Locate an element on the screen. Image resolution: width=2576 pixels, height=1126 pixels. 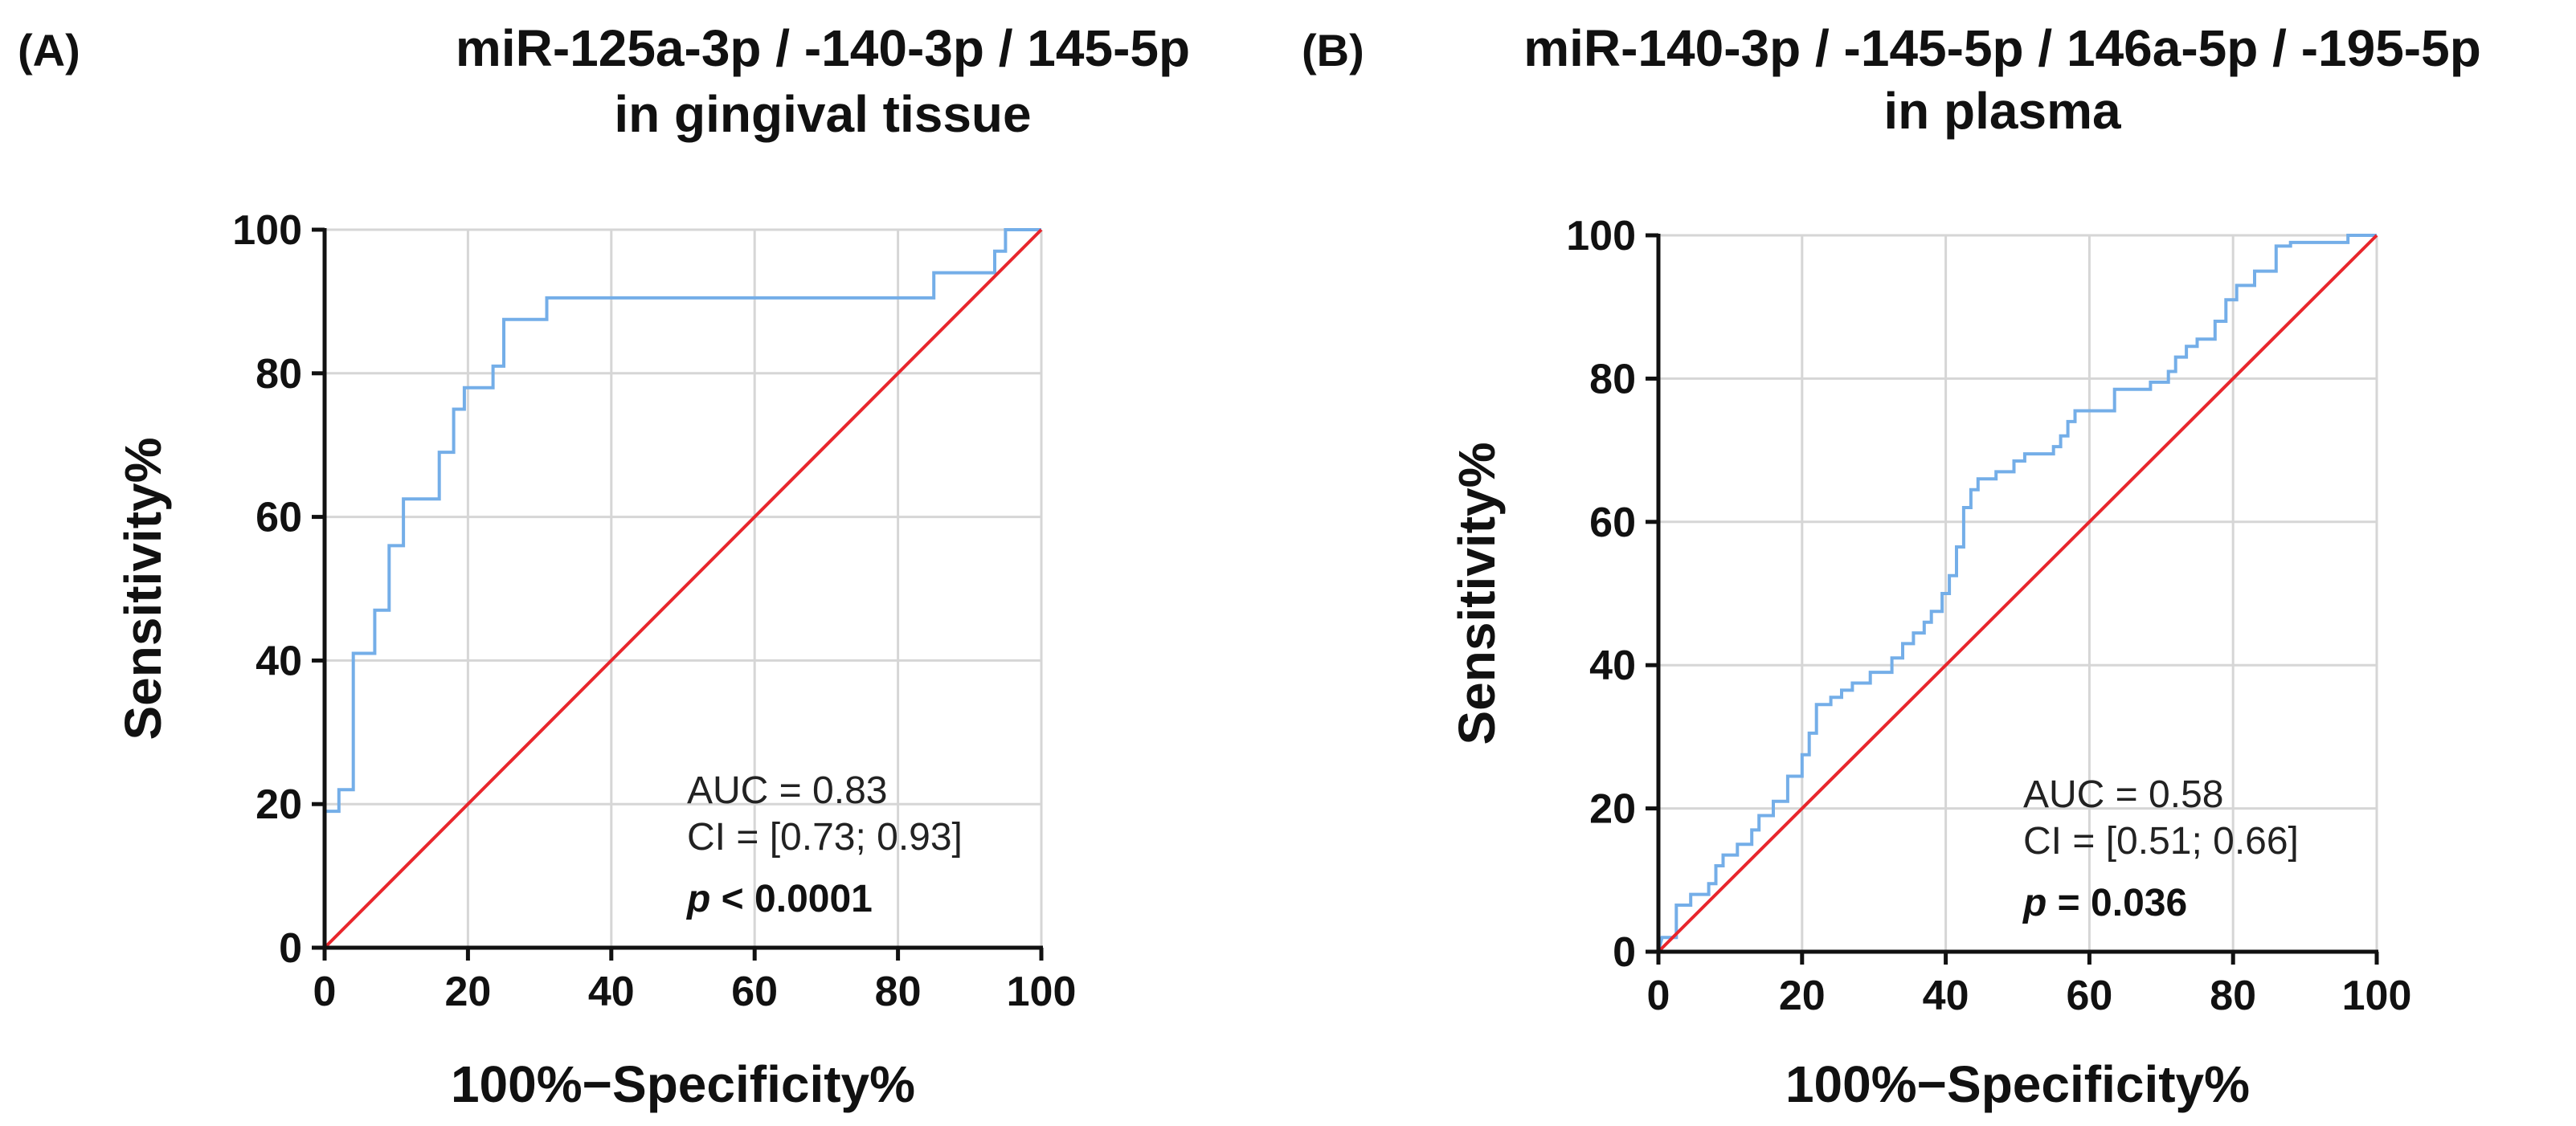
p-value-annotation: p < 0.0001 is located at coordinates (779, 899).